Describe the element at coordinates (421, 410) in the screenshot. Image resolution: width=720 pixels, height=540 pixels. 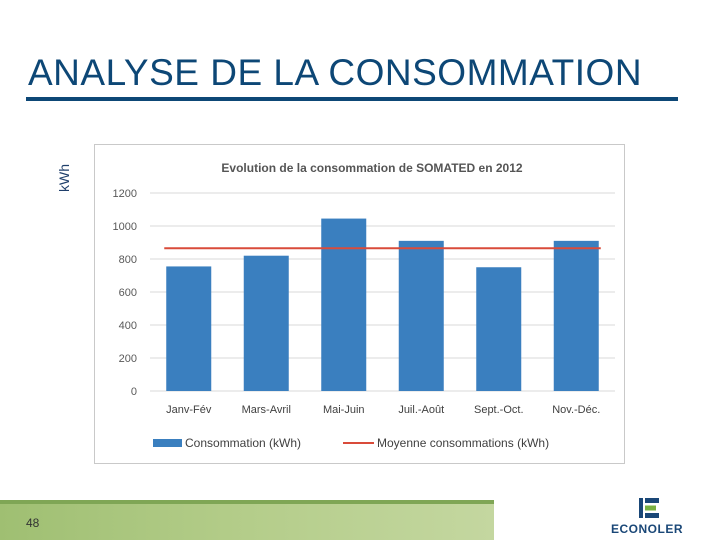
I see `x-tick-label: Juil.-Août` at that location.